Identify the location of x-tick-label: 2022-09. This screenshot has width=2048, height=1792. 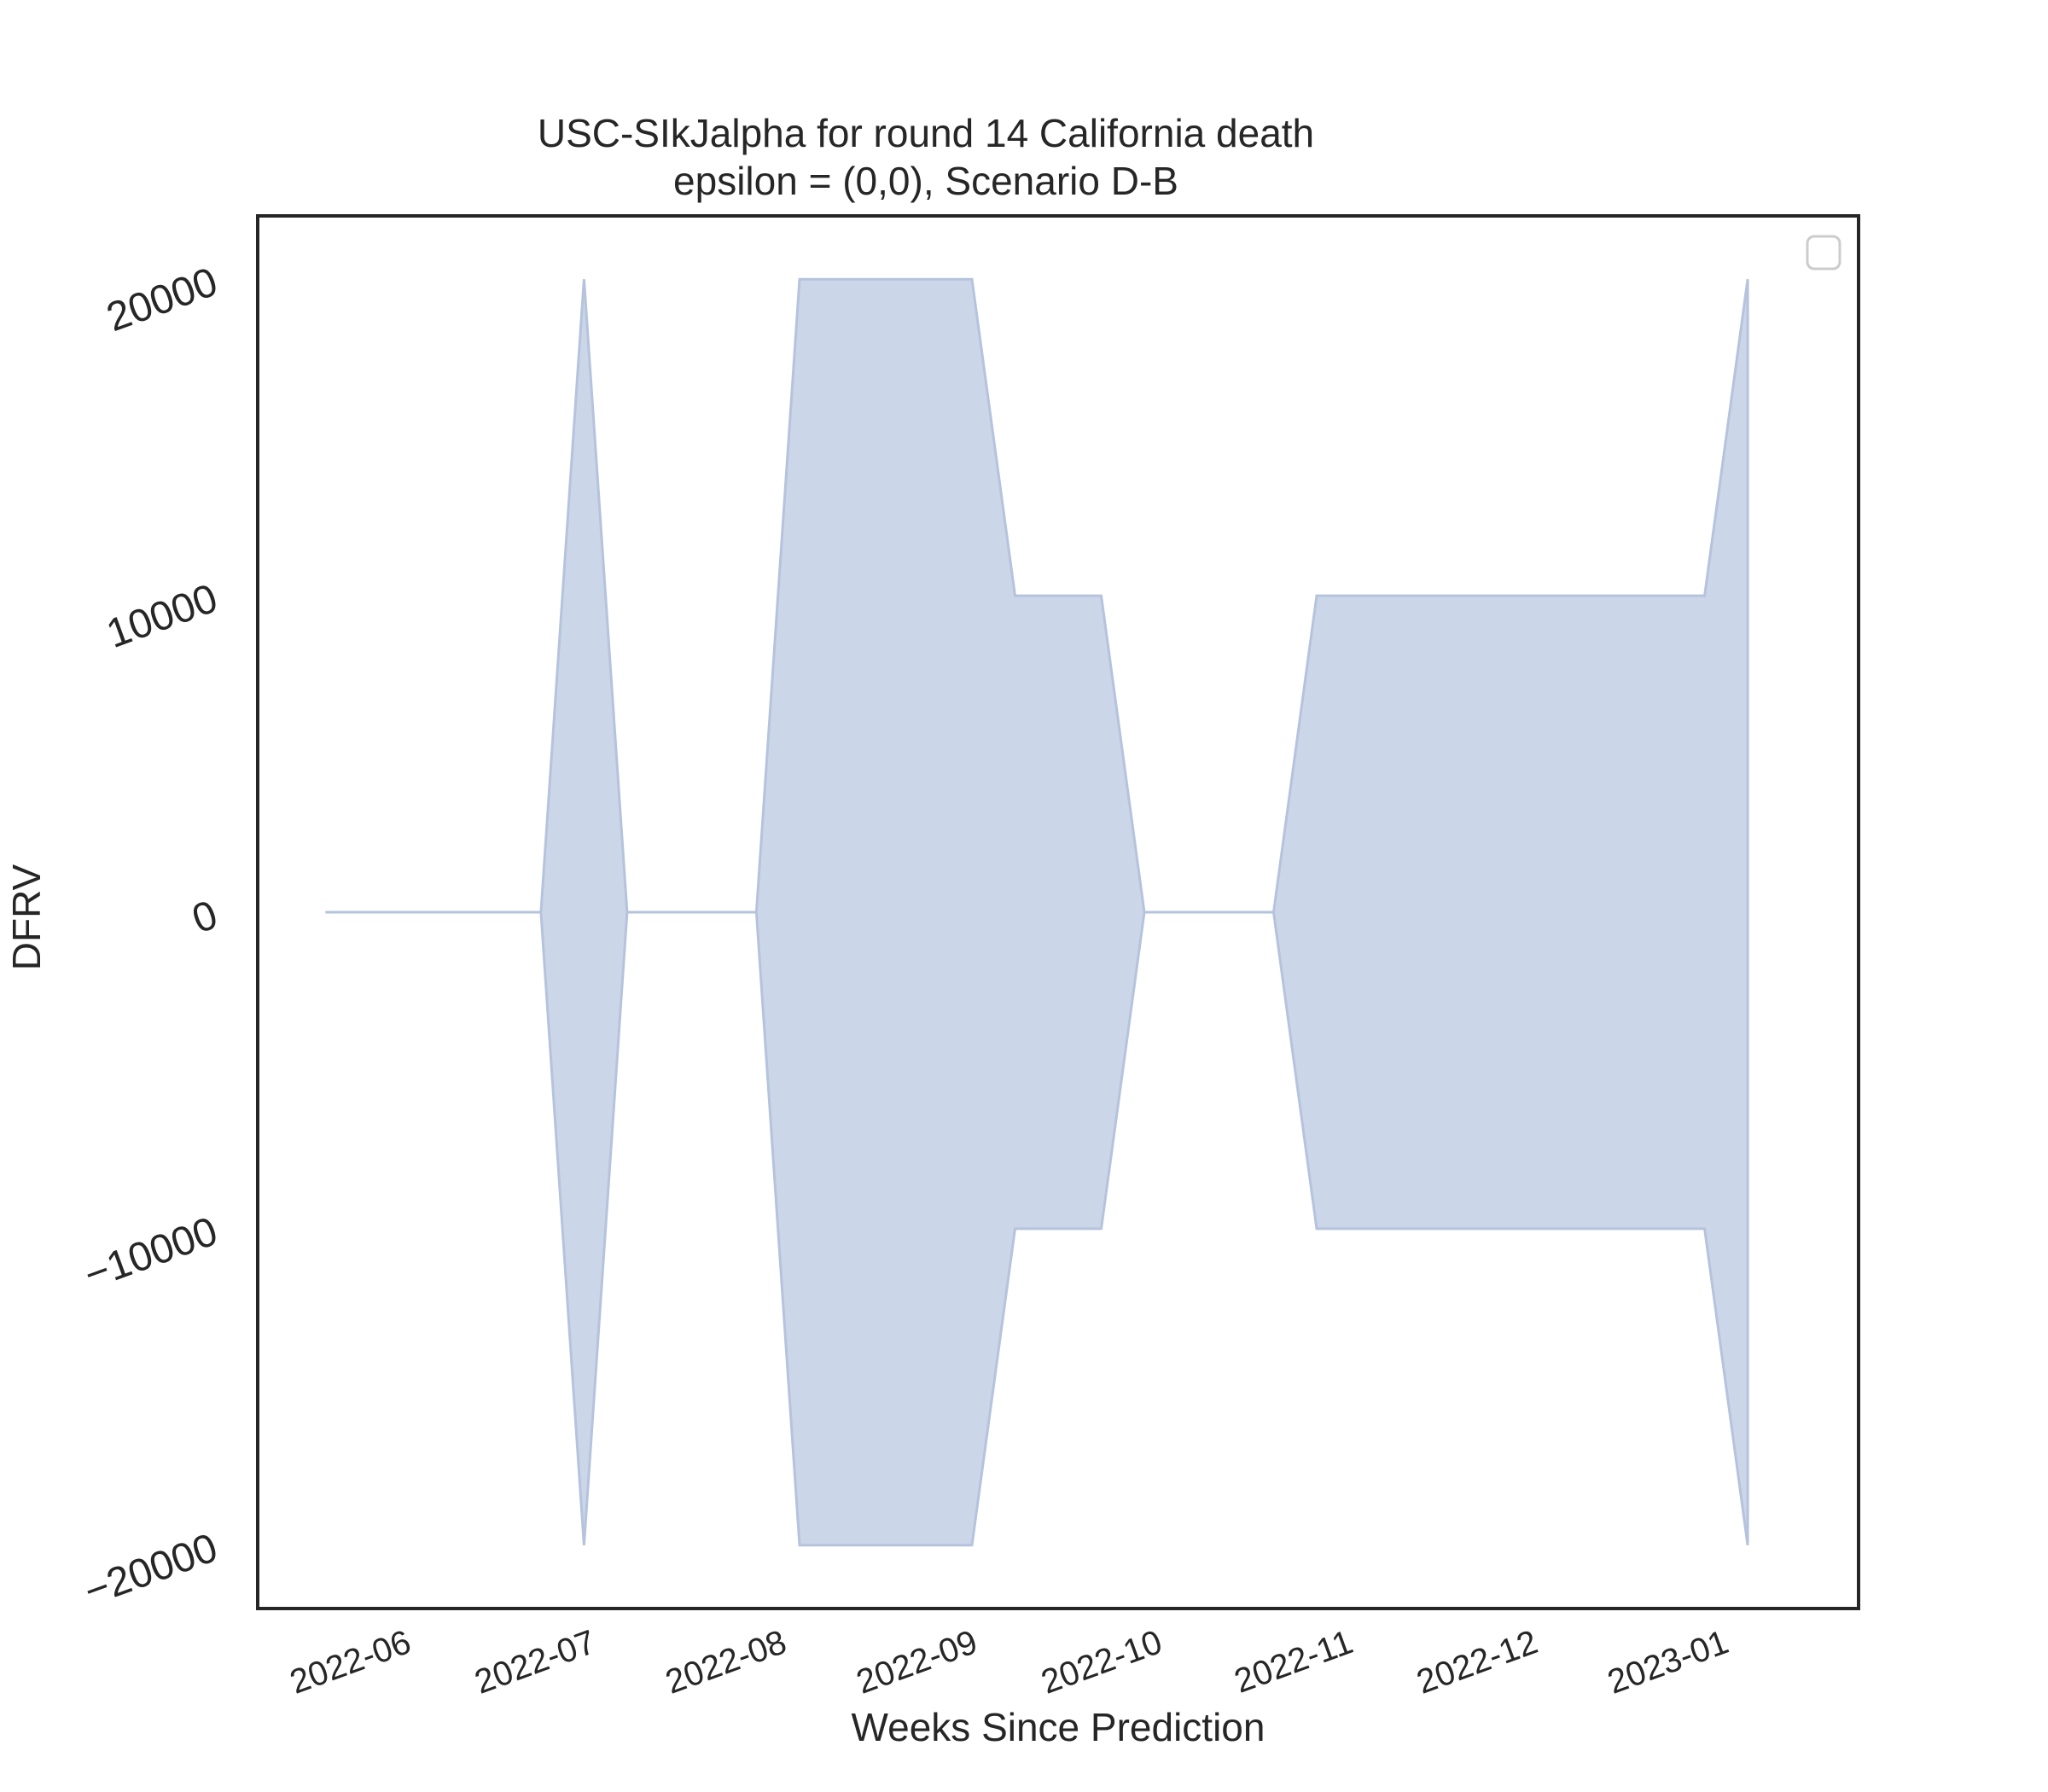
(917, 1662).